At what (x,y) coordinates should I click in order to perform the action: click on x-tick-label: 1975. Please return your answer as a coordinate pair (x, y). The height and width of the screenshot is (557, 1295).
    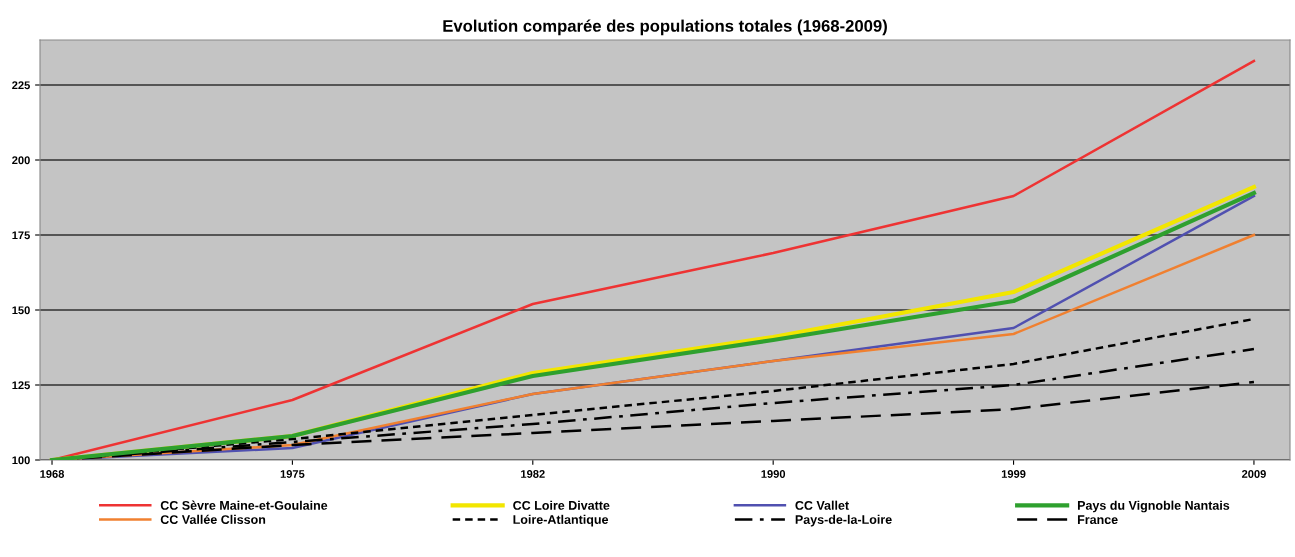
    Looking at the image, I should click on (292, 474).